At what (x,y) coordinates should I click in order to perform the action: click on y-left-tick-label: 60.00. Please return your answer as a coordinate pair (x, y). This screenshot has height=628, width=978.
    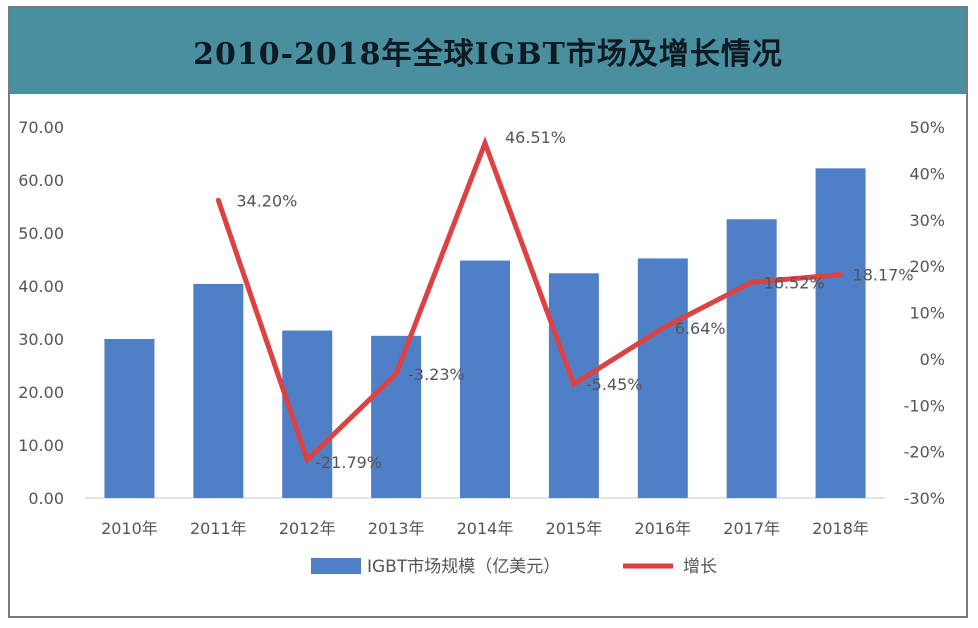
    Looking at the image, I should click on (41, 180).